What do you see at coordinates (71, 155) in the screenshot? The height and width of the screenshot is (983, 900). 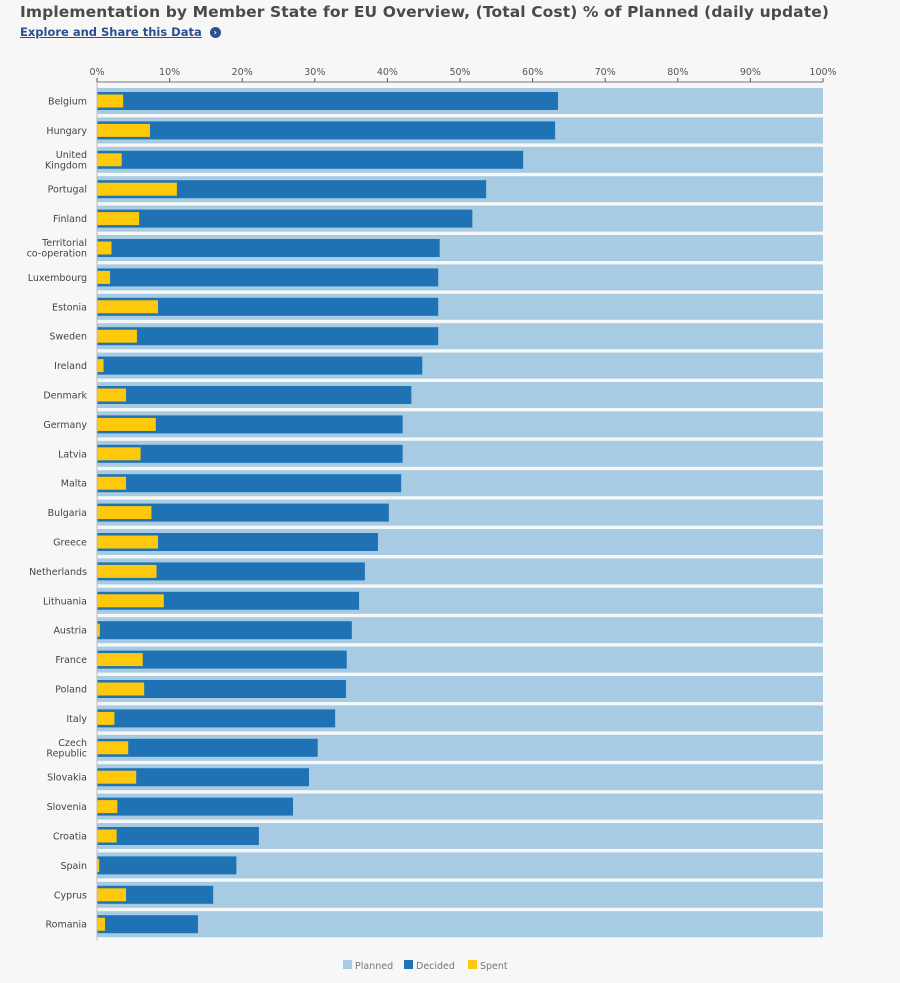 I see `category-label-line: United` at bounding box center [71, 155].